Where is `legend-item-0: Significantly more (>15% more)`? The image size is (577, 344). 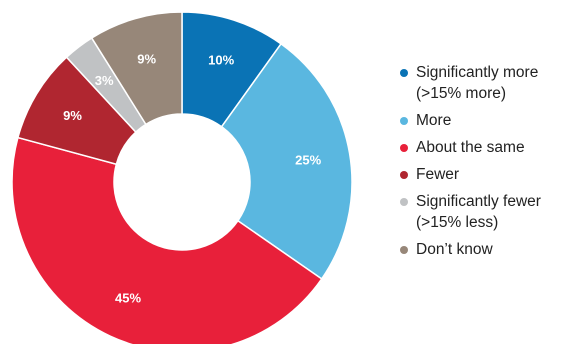 legend-item-0: Significantly more (>15% more) is located at coordinates (487, 83).